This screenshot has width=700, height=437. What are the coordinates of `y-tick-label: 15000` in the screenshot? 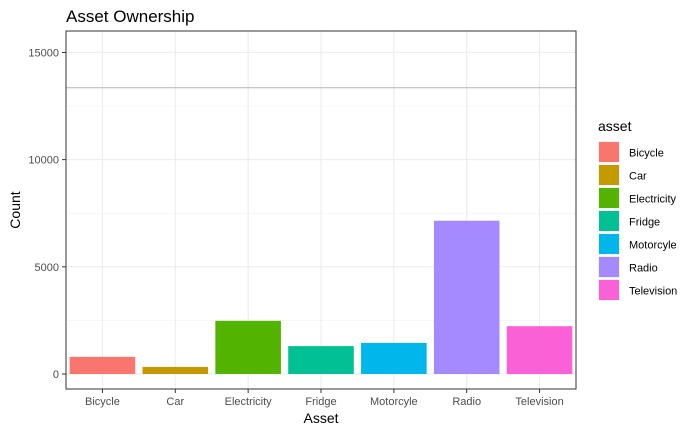 It's located at (43, 53).